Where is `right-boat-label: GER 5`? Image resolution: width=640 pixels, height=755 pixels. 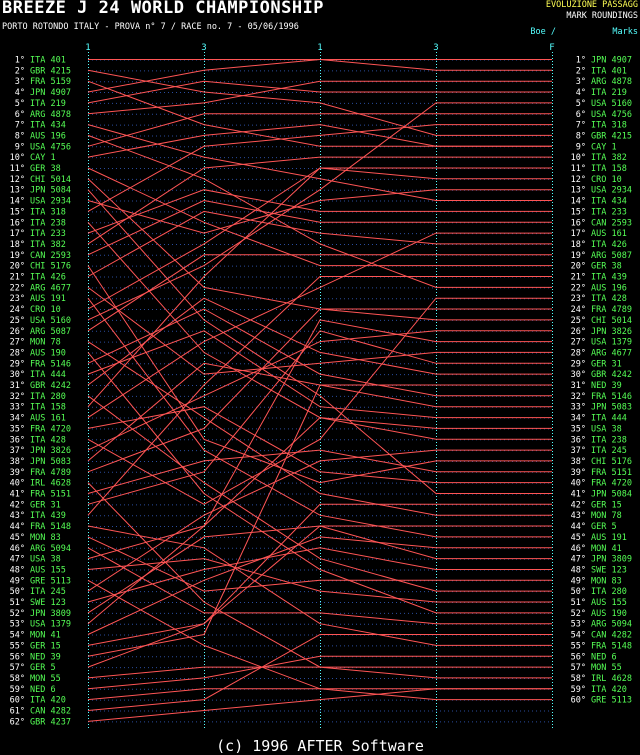
right-boat-label: GER 5 is located at coordinates (604, 527).